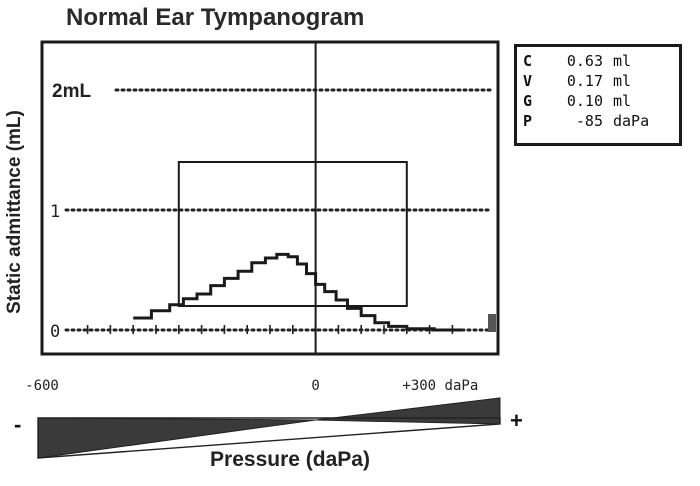  What do you see at coordinates (215, 17) in the screenshot?
I see `chart-title: Normal Ear Tympanogram` at bounding box center [215, 17].